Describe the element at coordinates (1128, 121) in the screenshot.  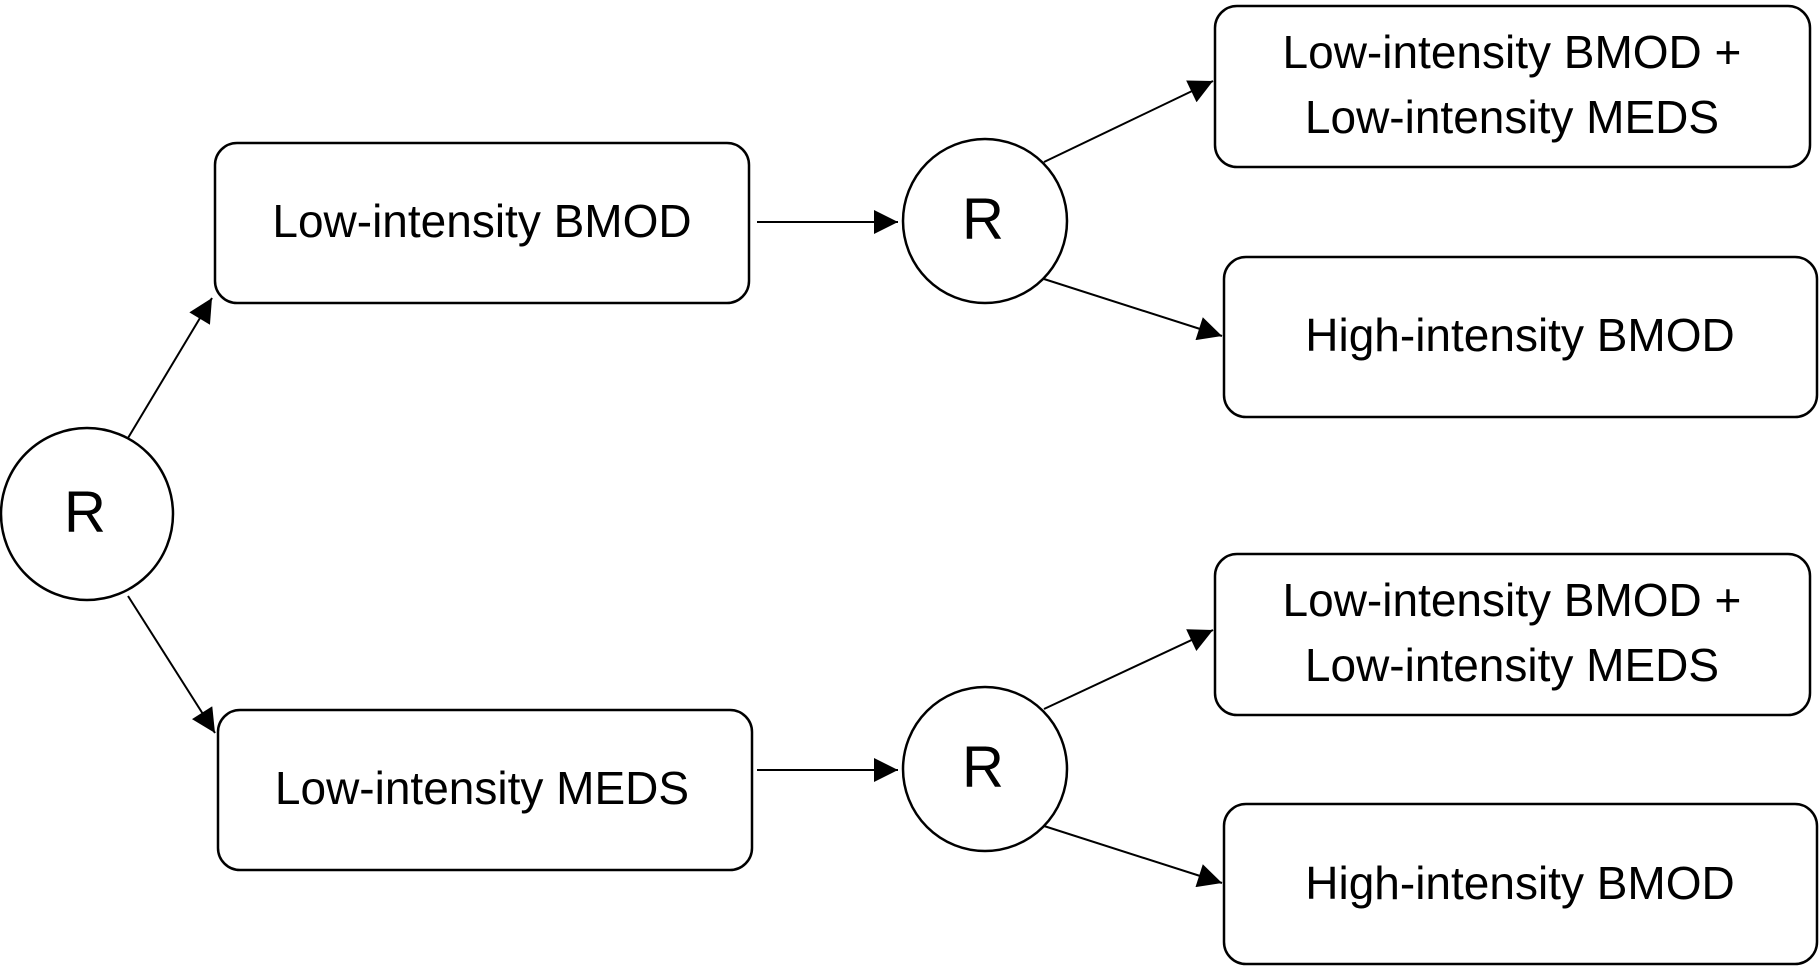
I see `edge-r2-to-combo` at that location.